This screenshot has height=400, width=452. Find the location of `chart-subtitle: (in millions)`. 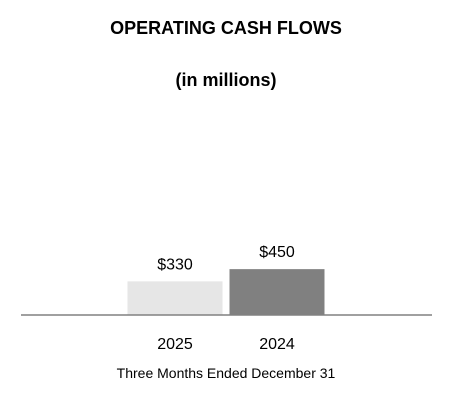

chart-subtitle: (in millions) is located at coordinates (226, 80).